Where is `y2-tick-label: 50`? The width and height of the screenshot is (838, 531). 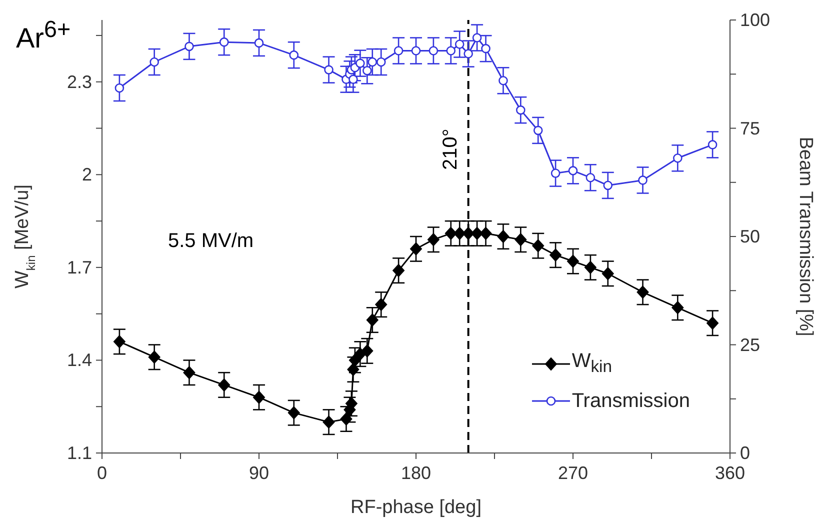 y2-tick-label: 50 is located at coordinates (750, 236).